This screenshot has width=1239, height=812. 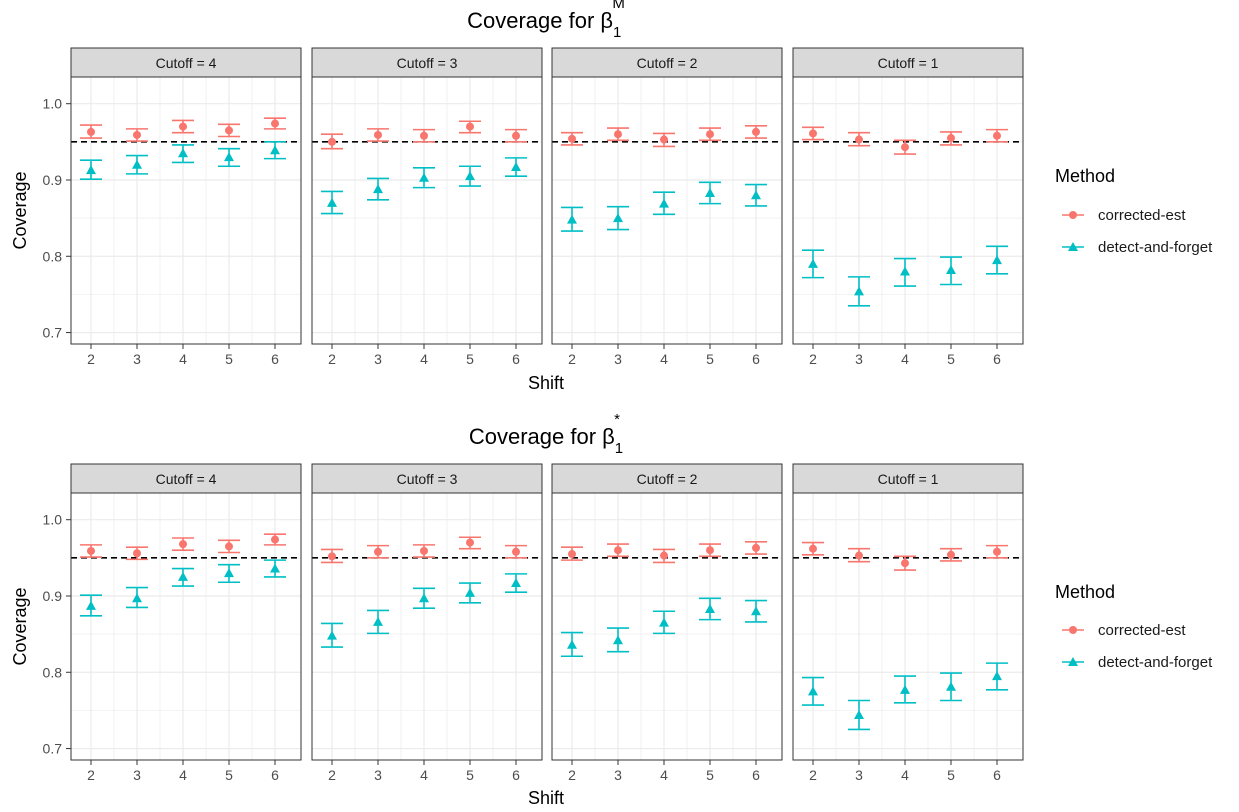 I want to click on legend-item-label: corrected-est, so click(x=1142, y=630).